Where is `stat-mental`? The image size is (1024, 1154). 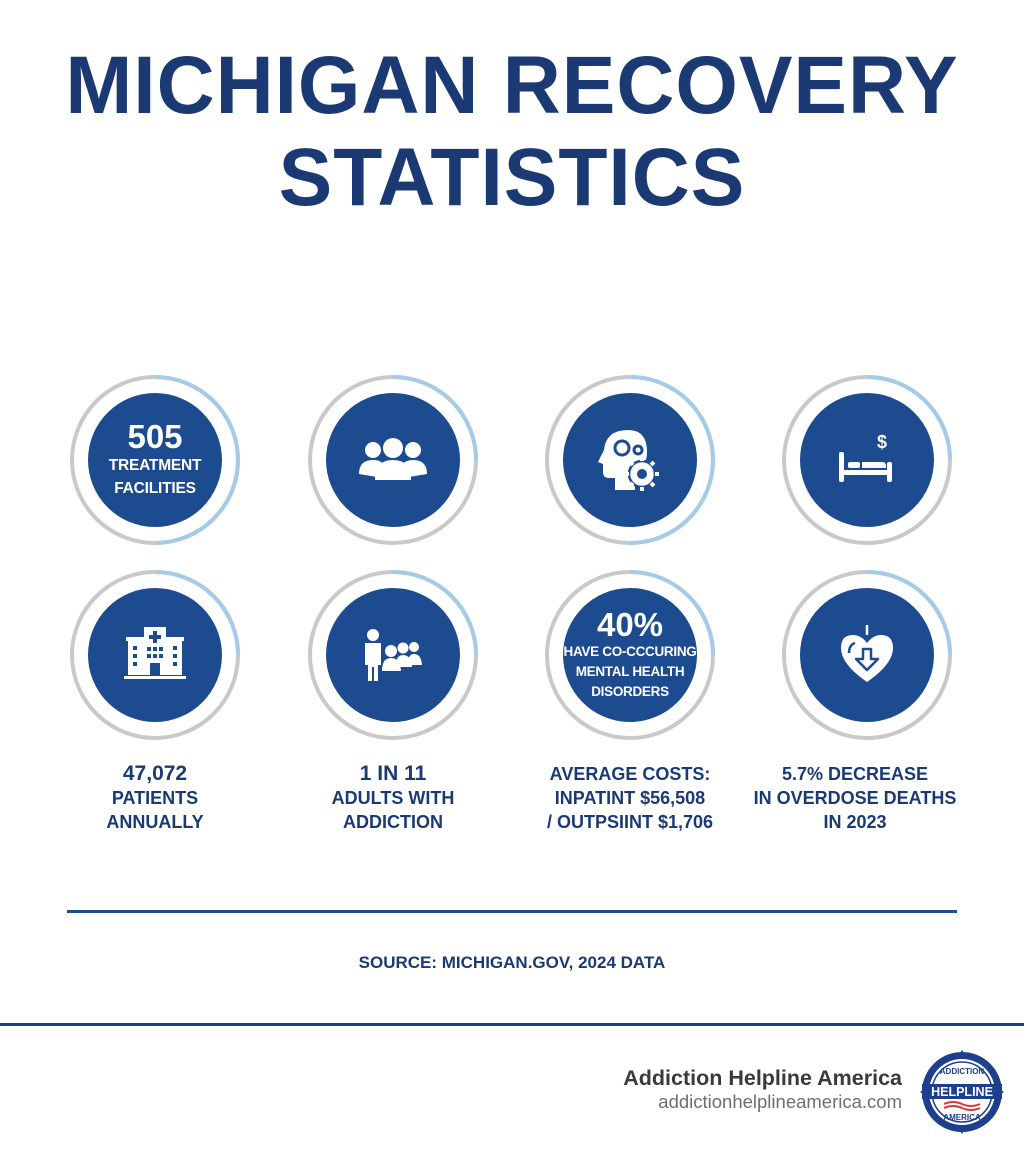 stat-mental is located at coordinates (630, 460).